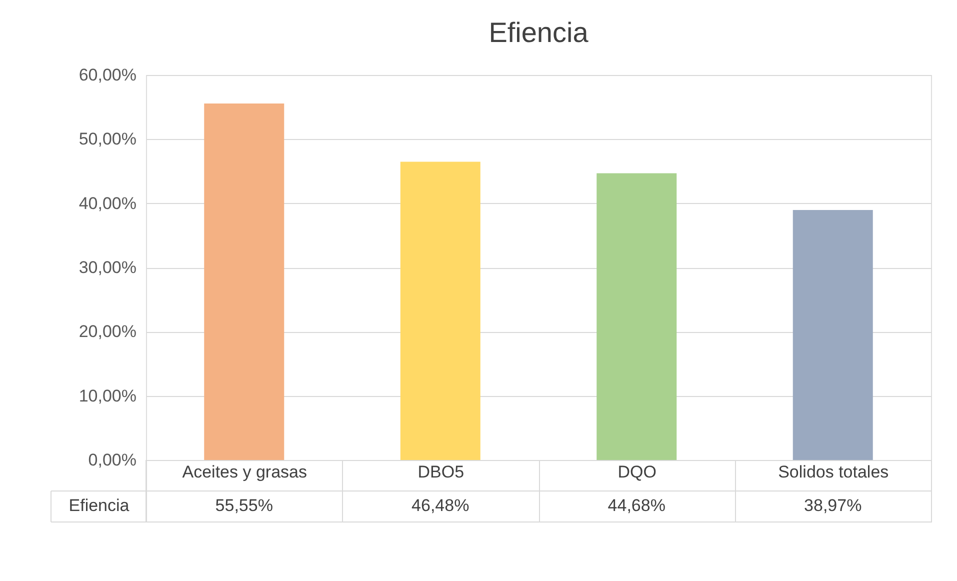 The height and width of the screenshot is (581, 957). Describe the element at coordinates (244, 505) in the screenshot. I see `data-label: 55,55%` at that location.